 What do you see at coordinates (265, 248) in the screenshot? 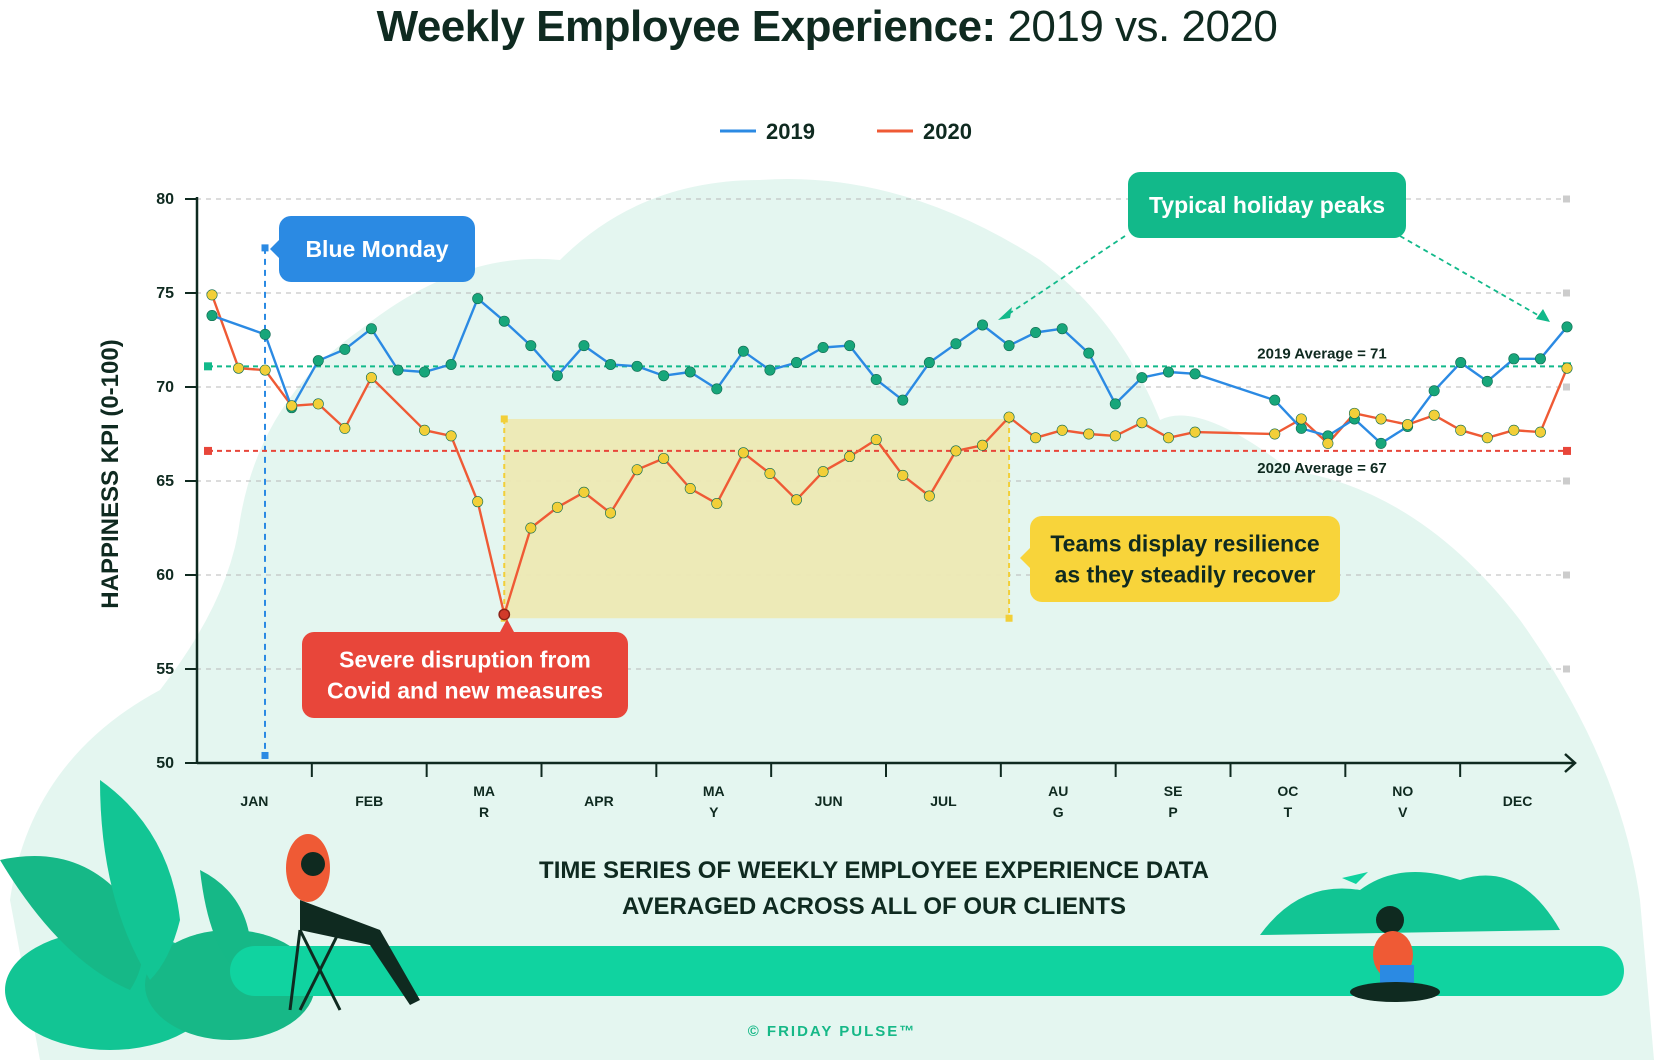
I see `blue-monday-marker-top` at bounding box center [265, 248].